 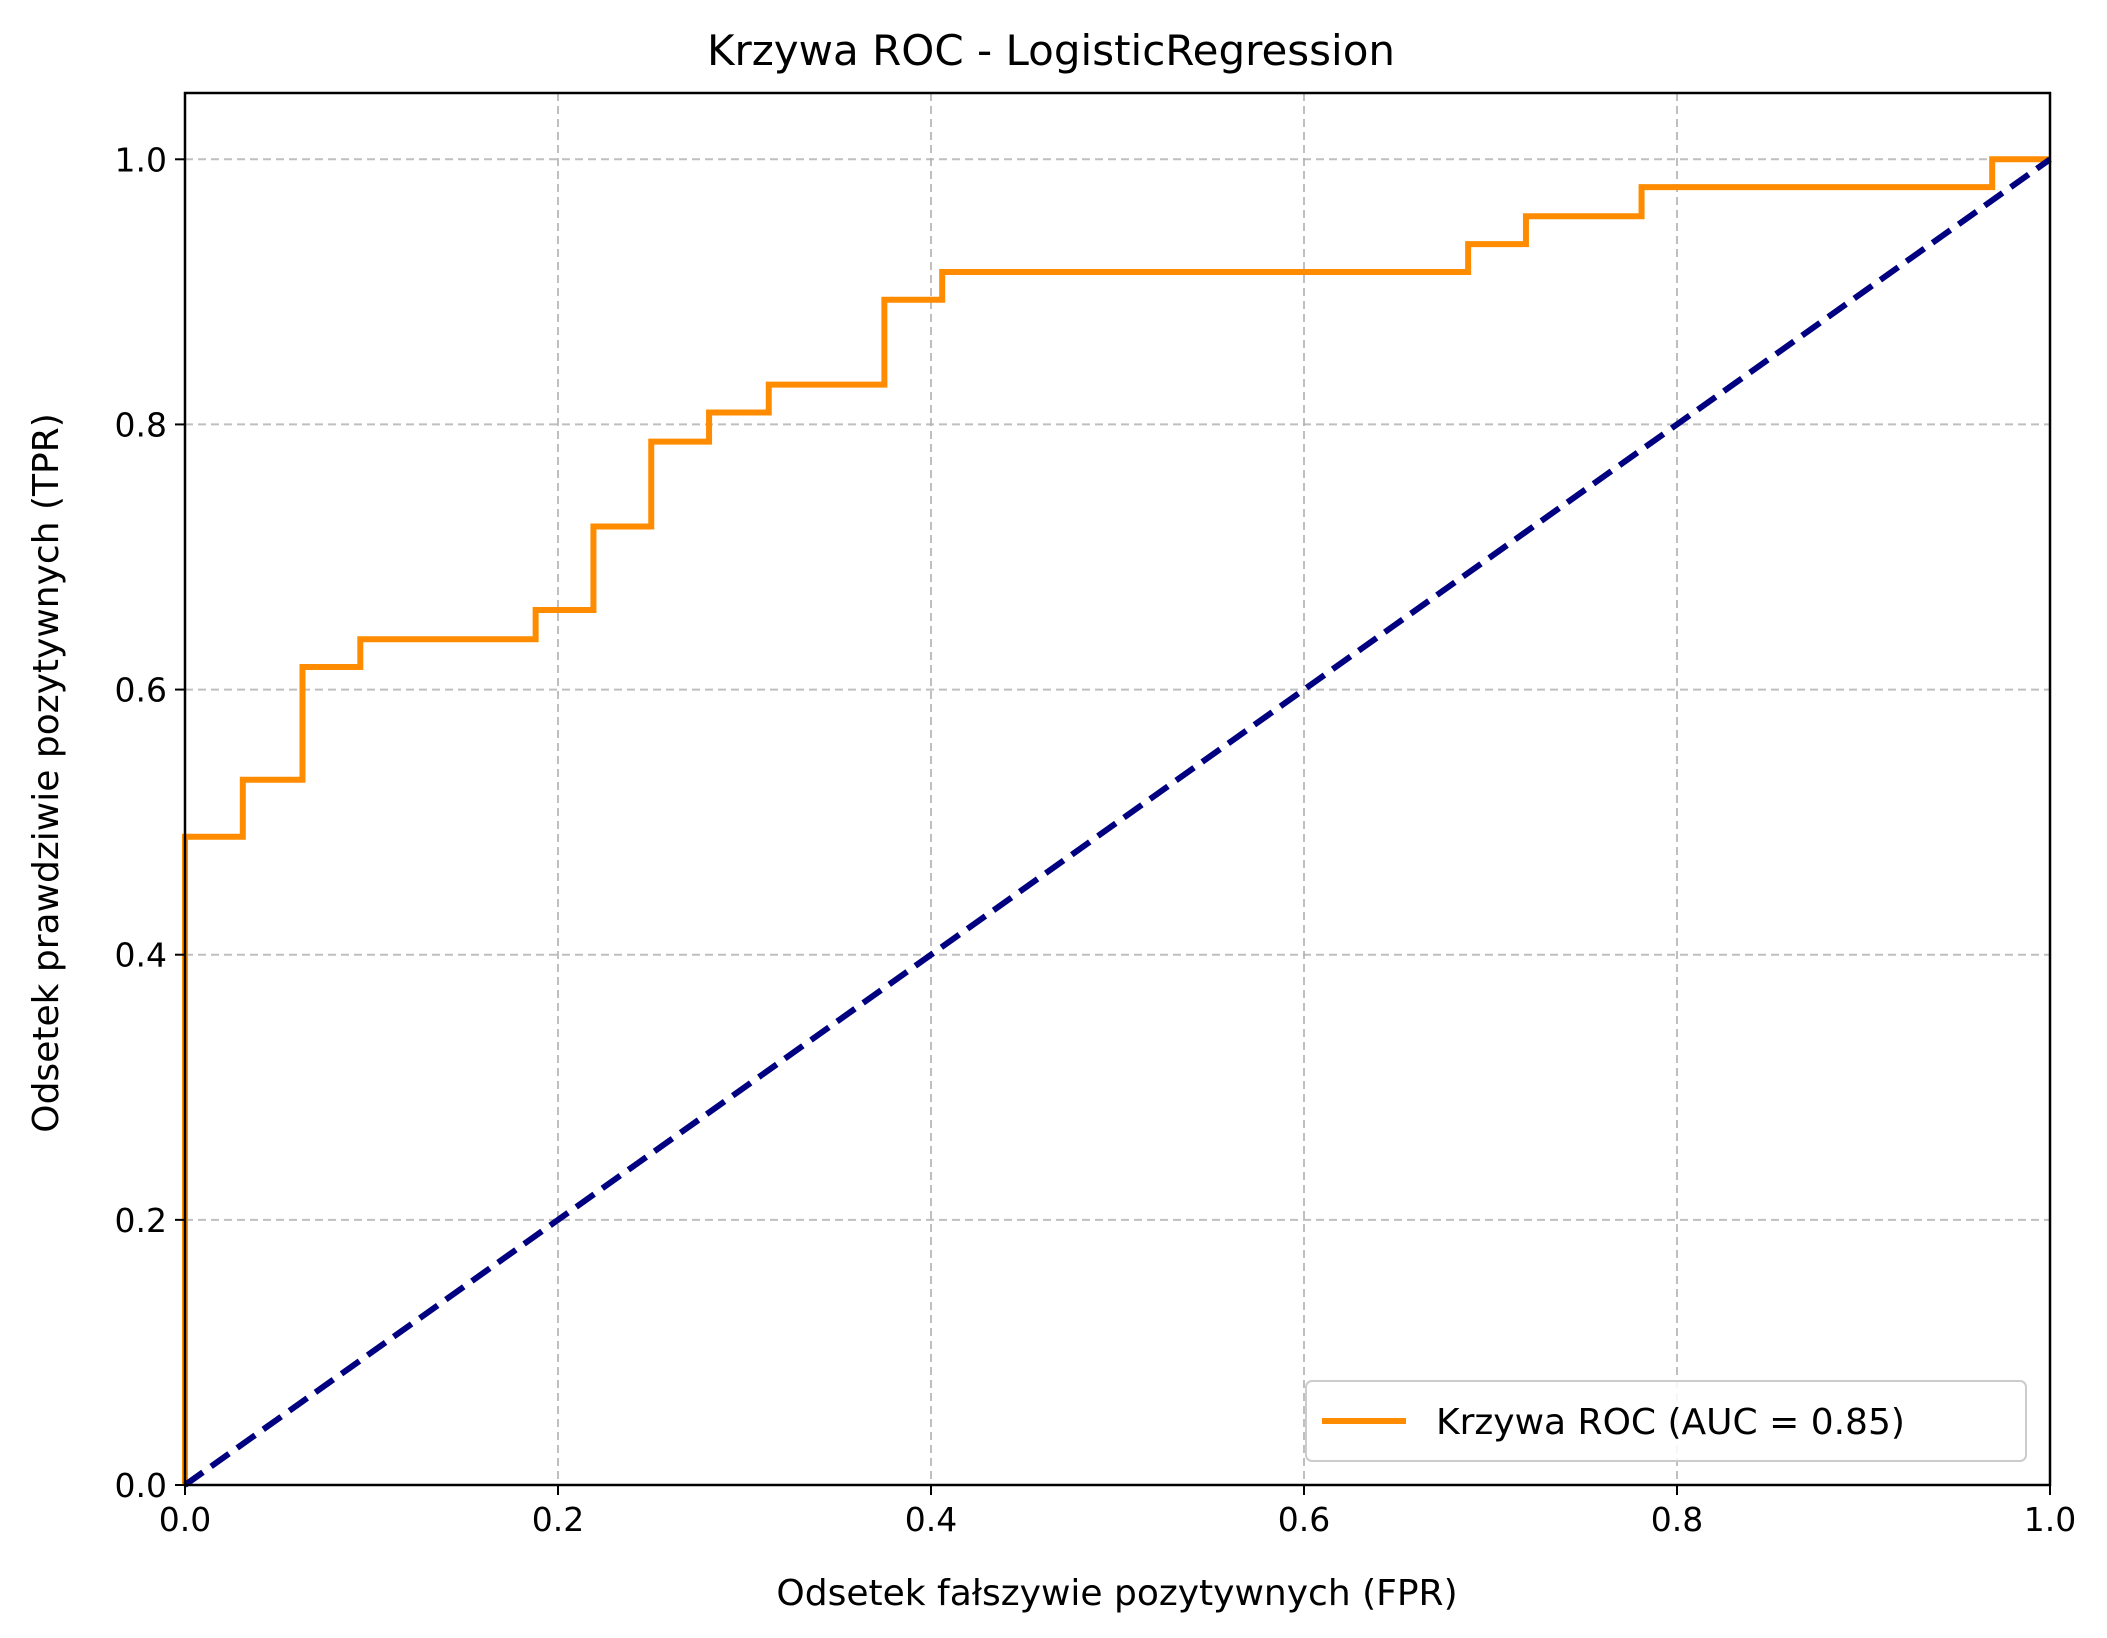 What do you see at coordinates (1051, 50) in the screenshot?
I see `chart-title: Krzywa ROC - LogisticRegression` at bounding box center [1051, 50].